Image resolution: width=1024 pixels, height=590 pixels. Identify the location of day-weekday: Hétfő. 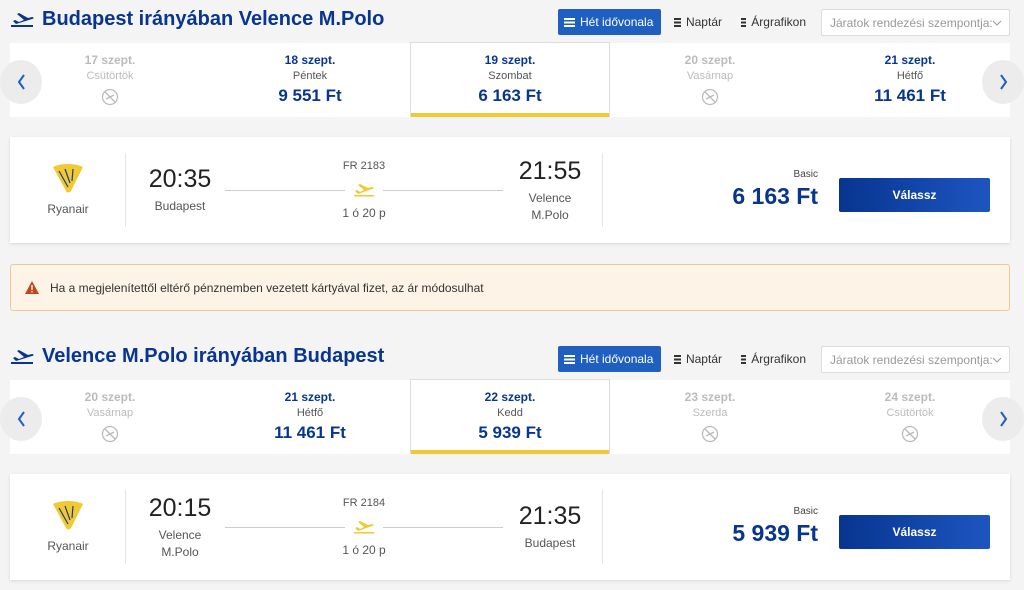
(310, 413).